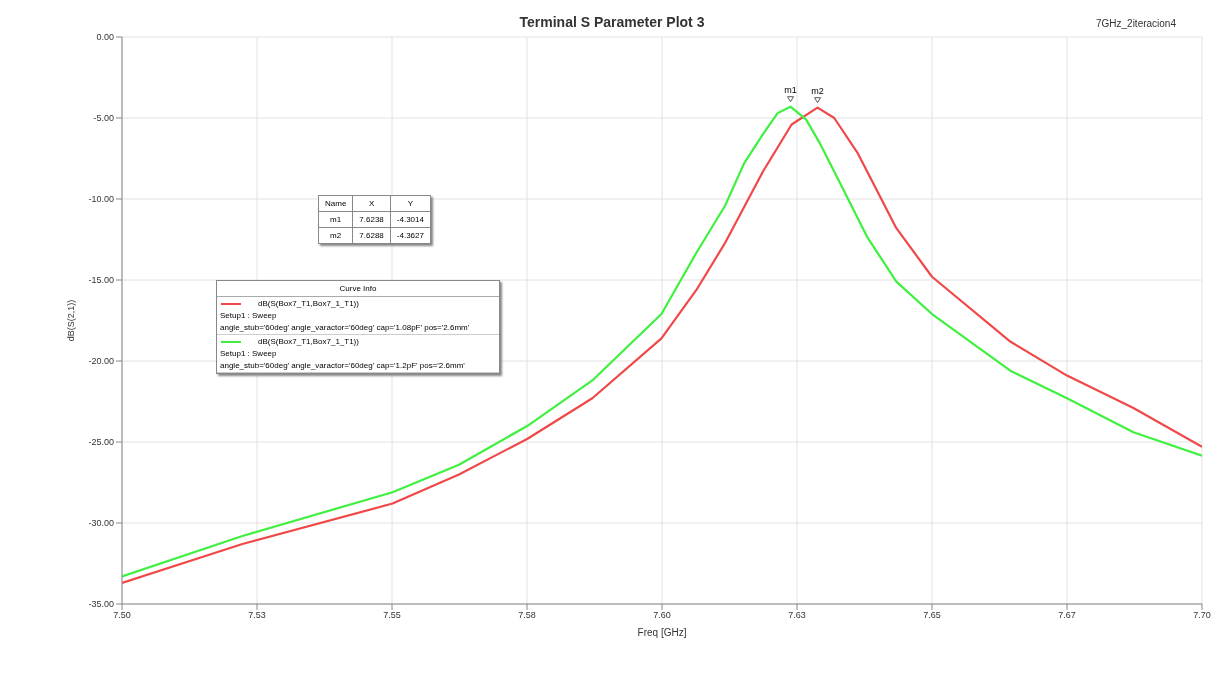 The height and width of the screenshot is (677, 1224). What do you see at coordinates (103, 118) in the screenshot?
I see `y-tick-label: -5.00` at bounding box center [103, 118].